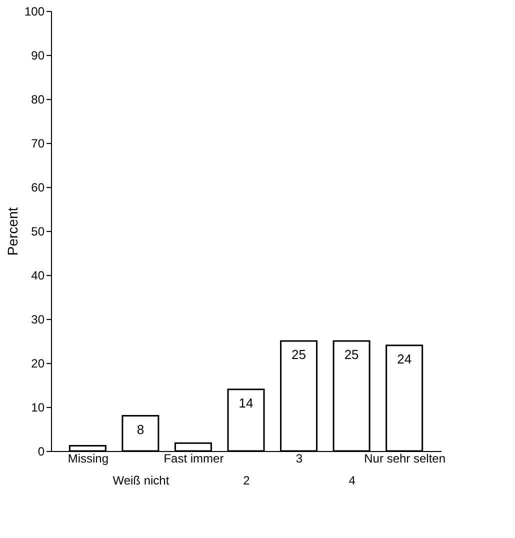 This screenshot has height=538, width=515. Describe the element at coordinates (141, 481) in the screenshot. I see `x-tick-label: Weiß nicht` at that location.